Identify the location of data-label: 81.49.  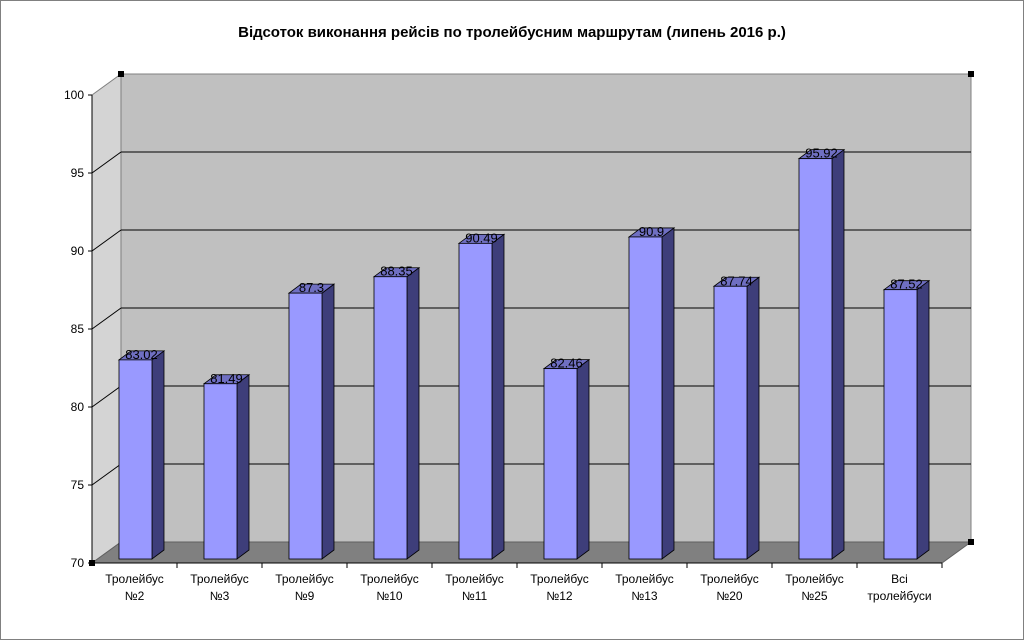
(226, 378).